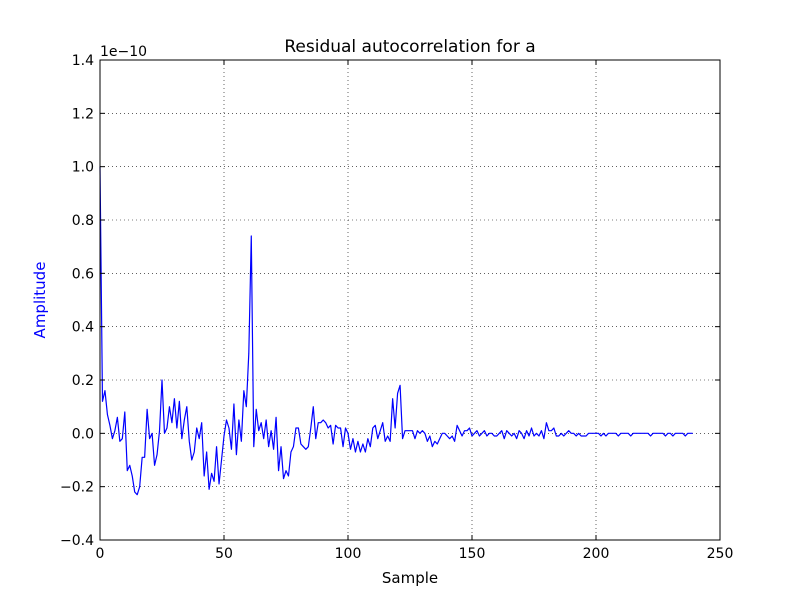  What do you see at coordinates (596, 554) in the screenshot?
I see `x-tick-label: 200` at bounding box center [596, 554].